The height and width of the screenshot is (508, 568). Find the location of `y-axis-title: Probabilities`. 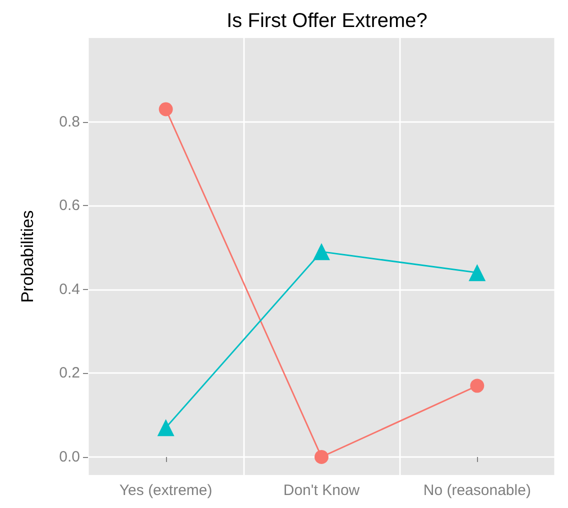

y-axis-title: Probabilities is located at coordinates (27, 256).